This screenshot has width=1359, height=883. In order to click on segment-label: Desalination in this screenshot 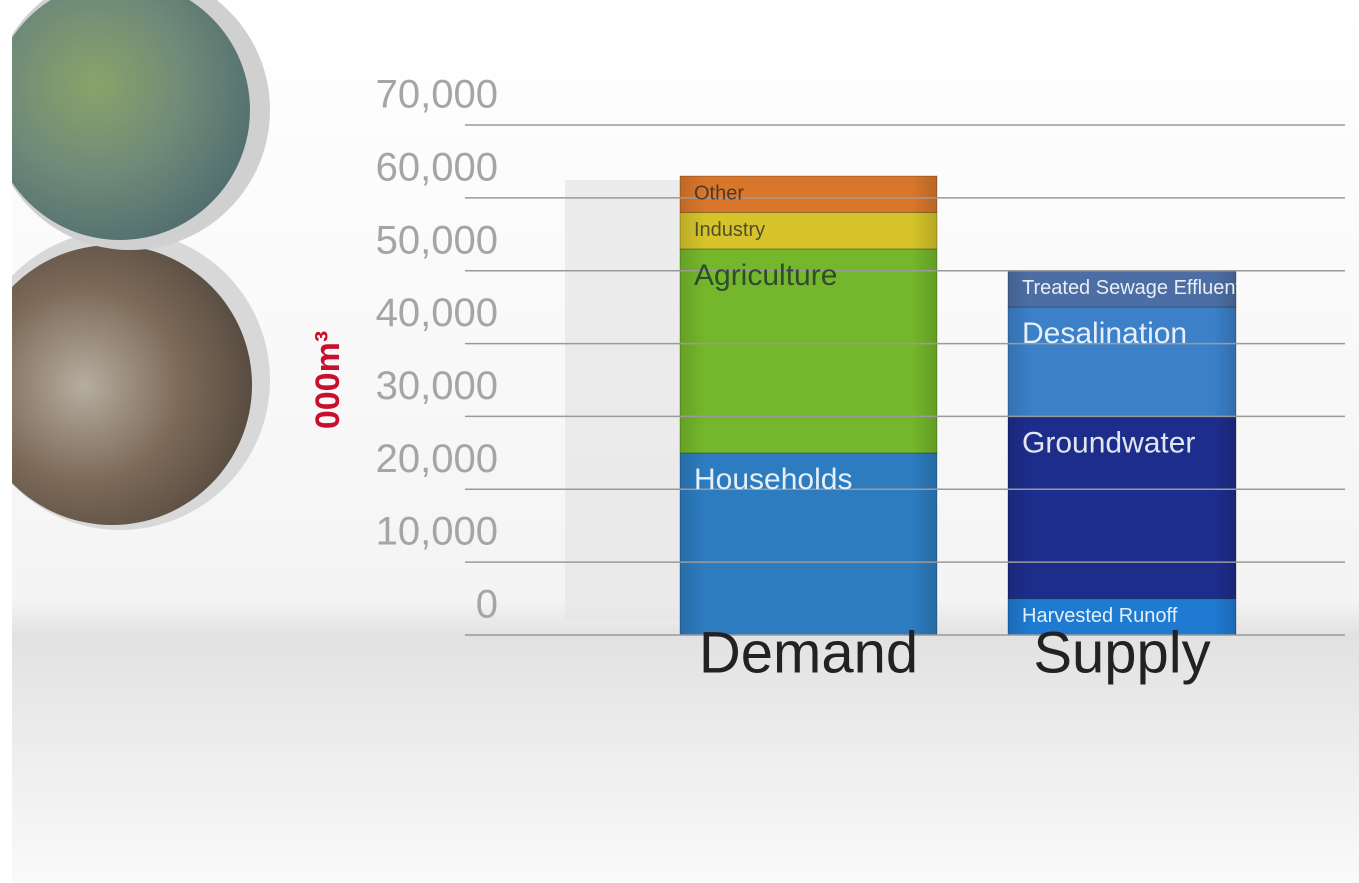, I will do `click(1104, 333)`.